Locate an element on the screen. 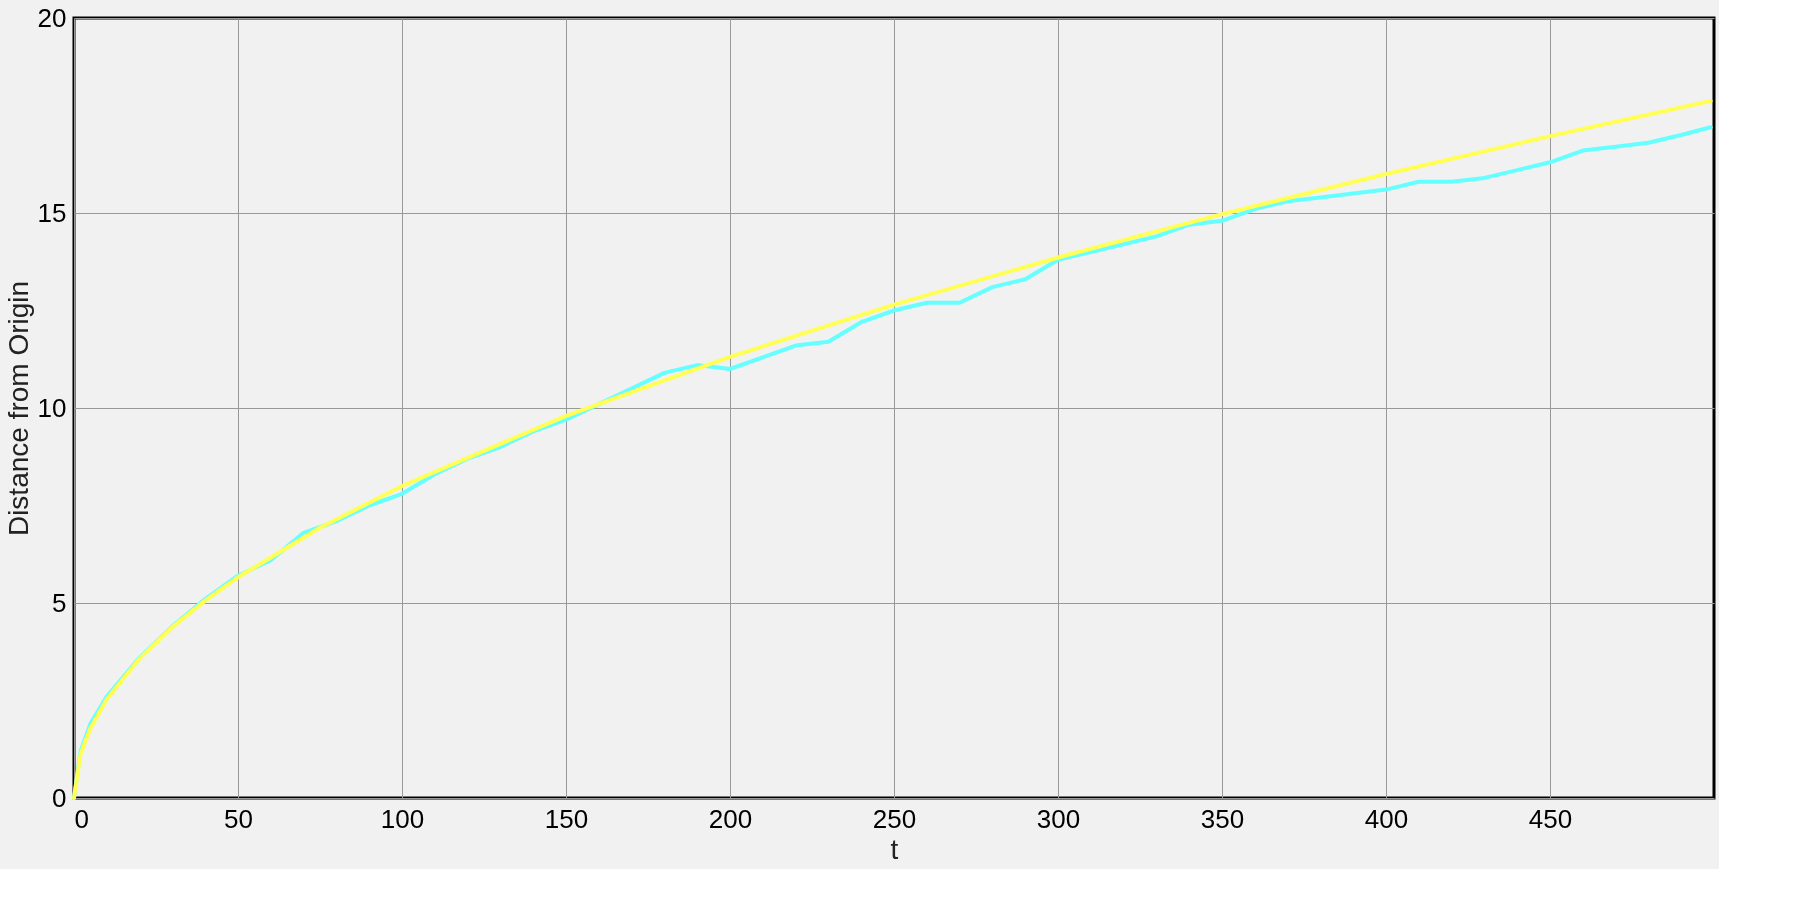 The width and height of the screenshot is (1816, 912). x-tick-label: 250 is located at coordinates (894, 818).